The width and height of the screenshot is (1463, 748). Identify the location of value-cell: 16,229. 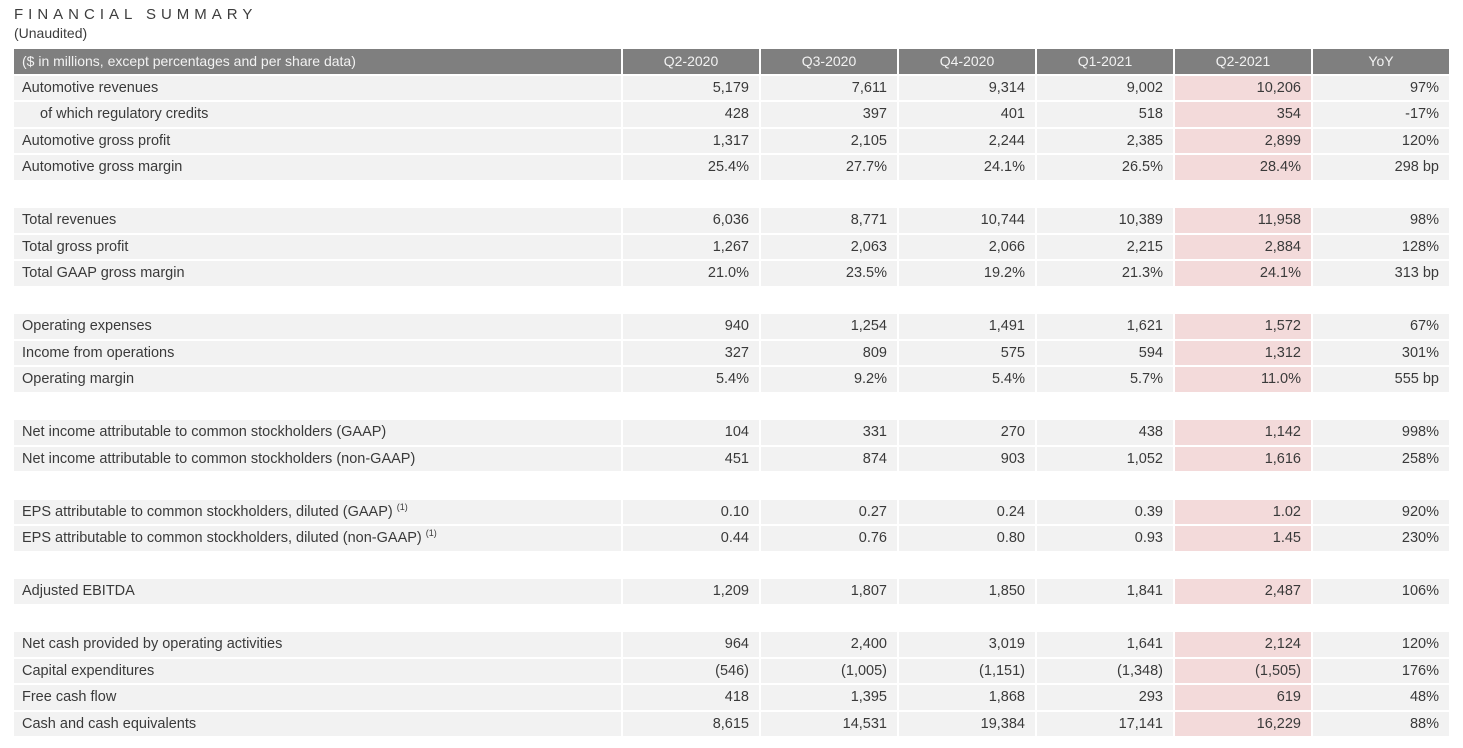
(1242, 724).